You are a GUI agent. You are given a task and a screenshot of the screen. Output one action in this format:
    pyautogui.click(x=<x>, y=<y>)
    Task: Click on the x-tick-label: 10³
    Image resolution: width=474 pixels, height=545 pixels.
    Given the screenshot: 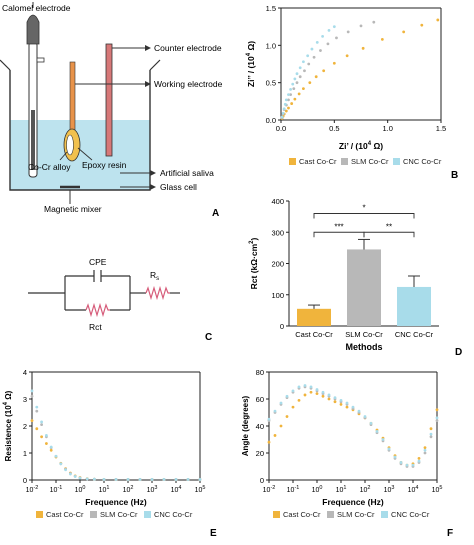 What is the action you would take?
    pyautogui.click(x=389, y=489)
    